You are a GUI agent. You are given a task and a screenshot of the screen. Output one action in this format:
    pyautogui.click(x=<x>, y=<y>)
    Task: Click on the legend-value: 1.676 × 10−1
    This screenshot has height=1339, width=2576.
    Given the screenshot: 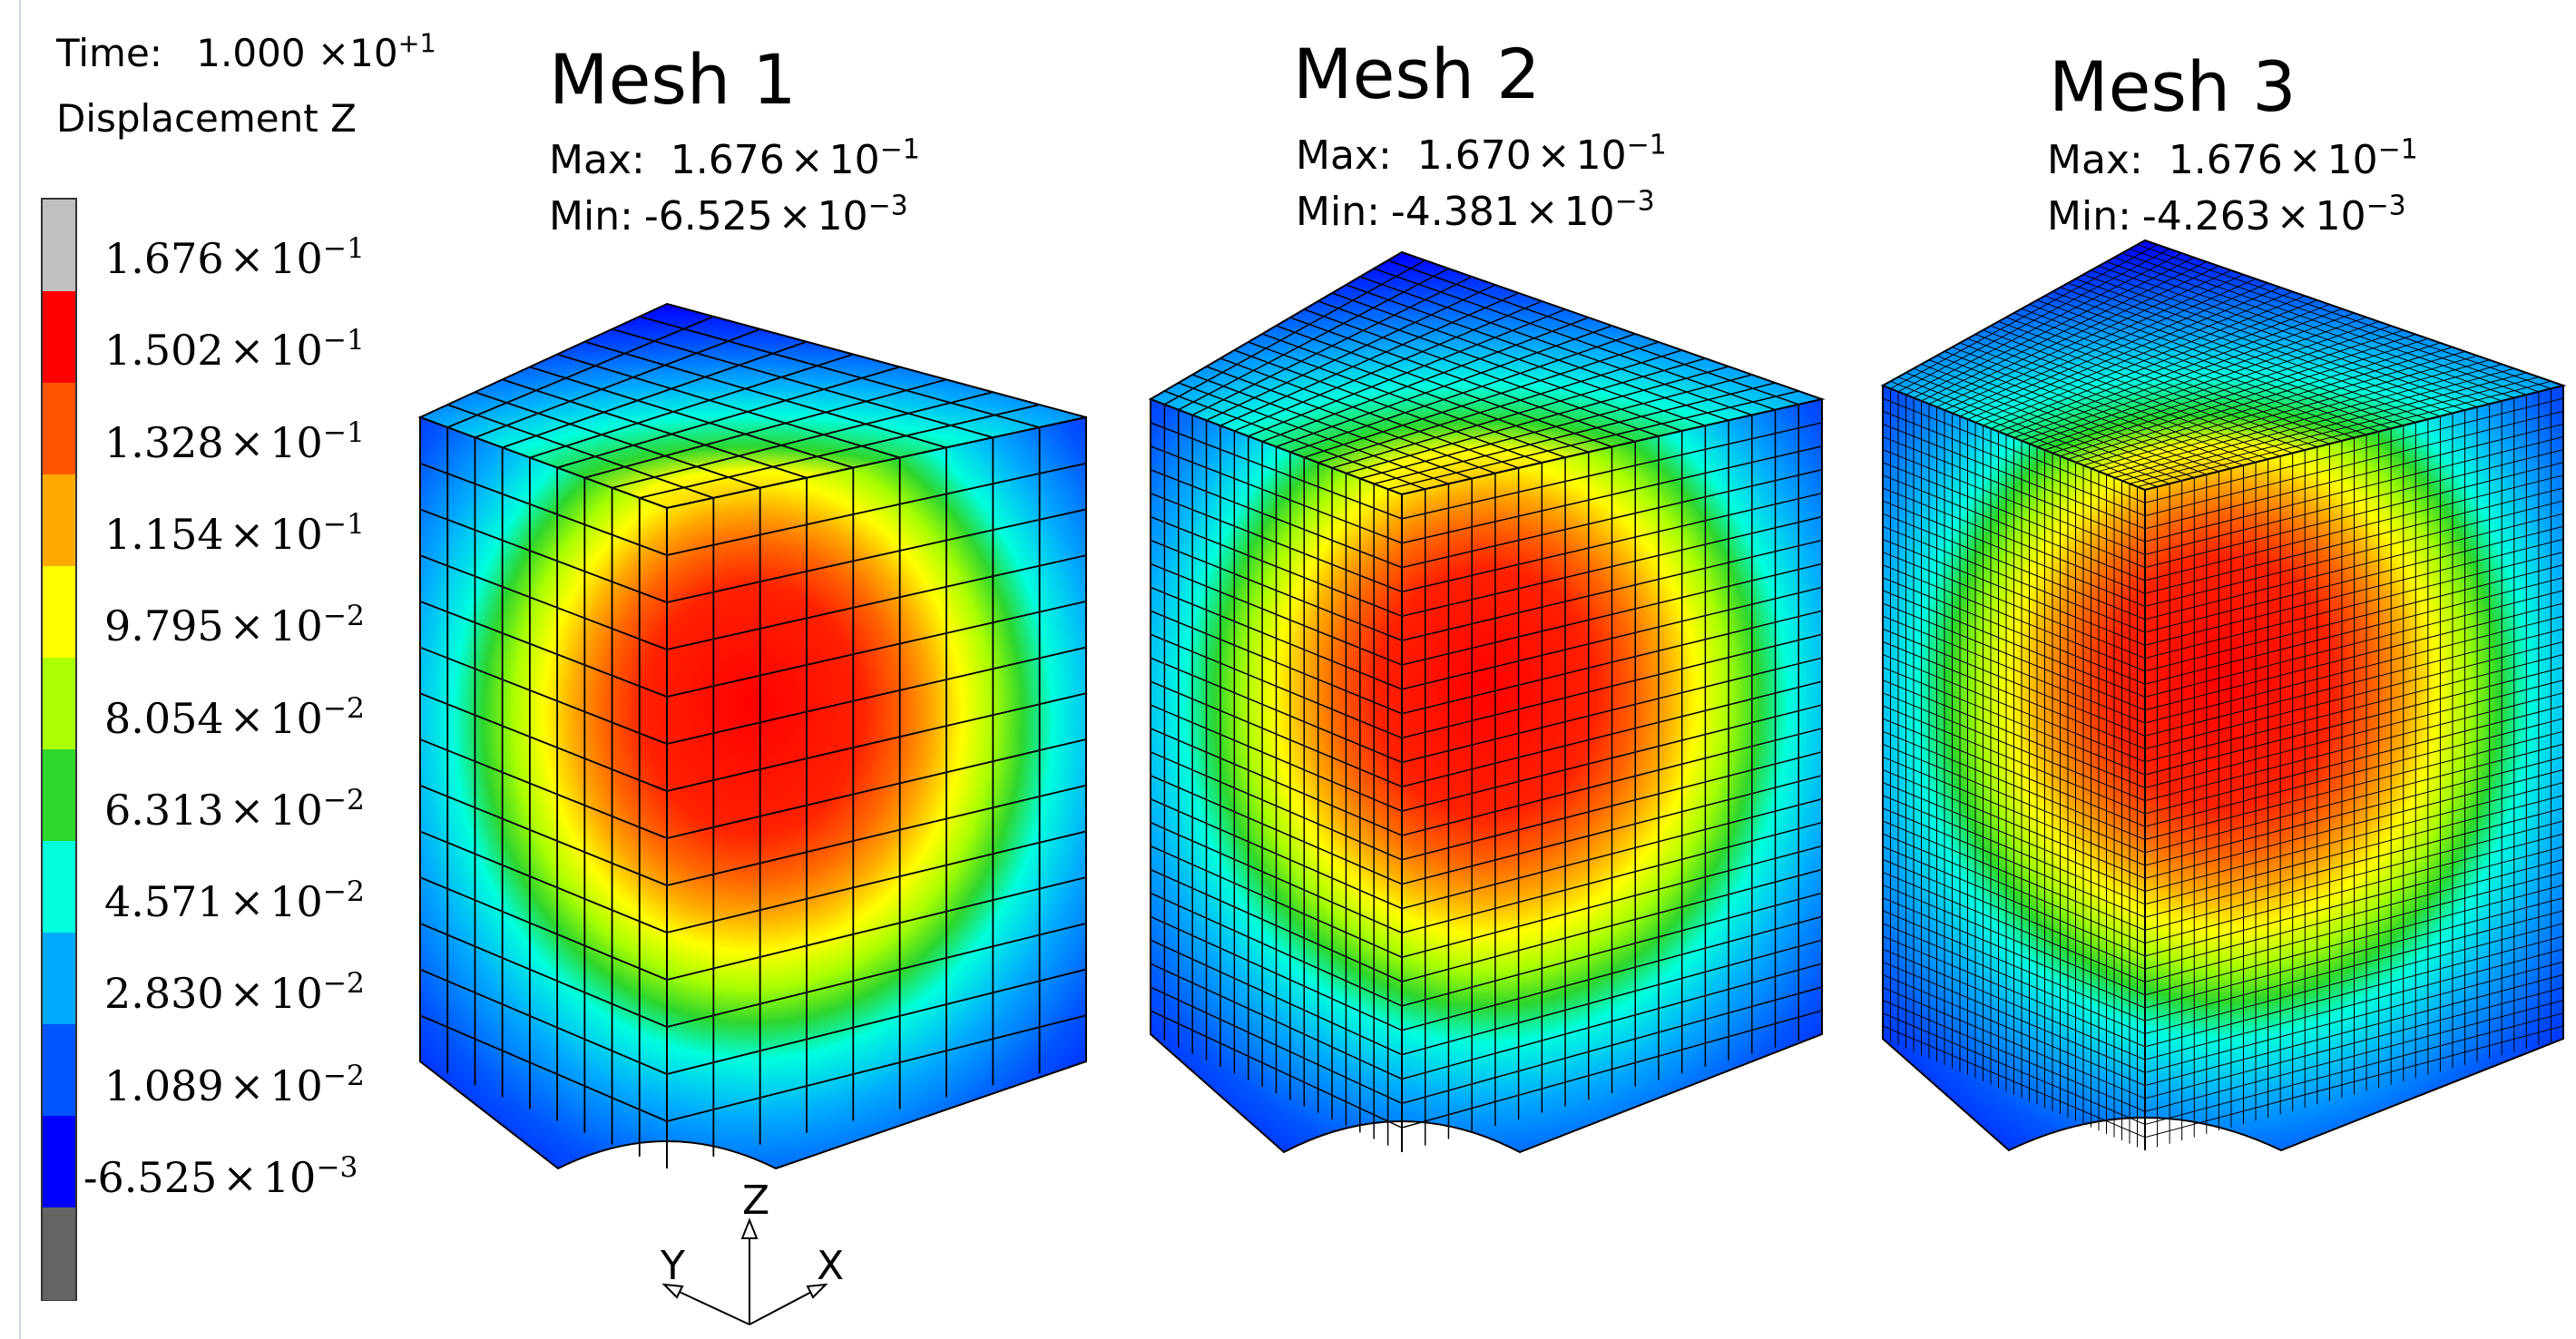 What is the action you would take?
    pyautogui.click(x=234, y=256)
    